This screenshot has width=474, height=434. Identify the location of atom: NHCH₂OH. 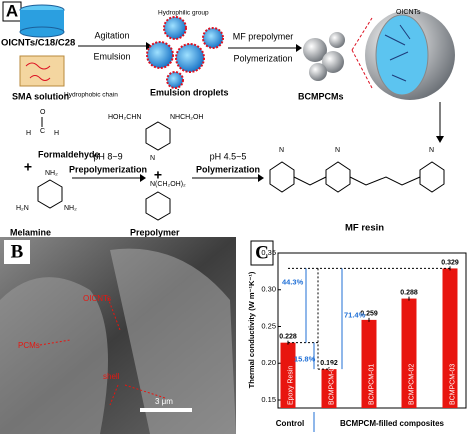
(186, 117).